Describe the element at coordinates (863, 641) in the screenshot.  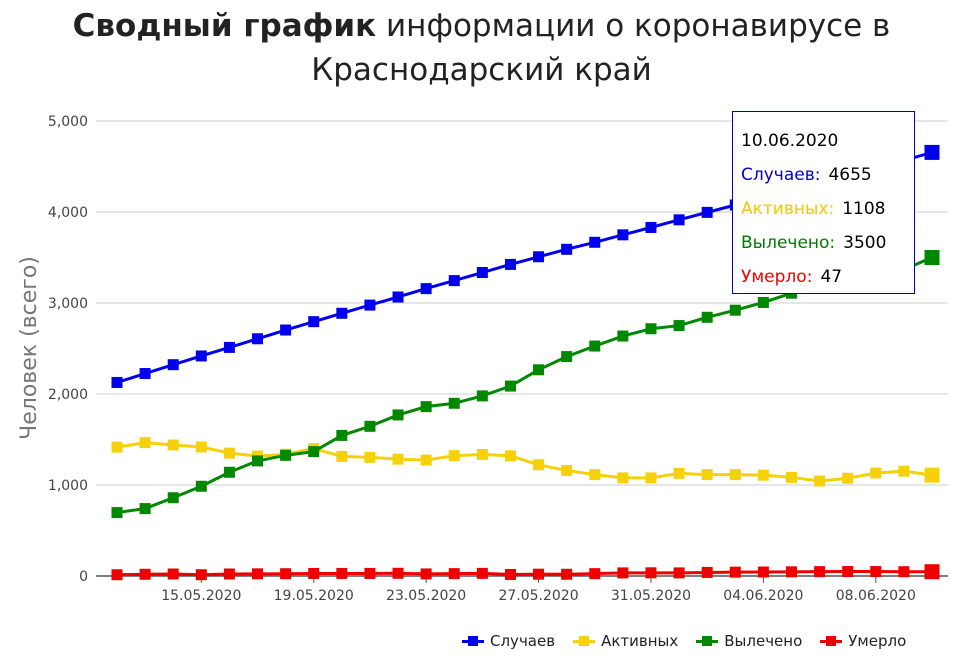
I see `legend-item: Умерло` at that location.